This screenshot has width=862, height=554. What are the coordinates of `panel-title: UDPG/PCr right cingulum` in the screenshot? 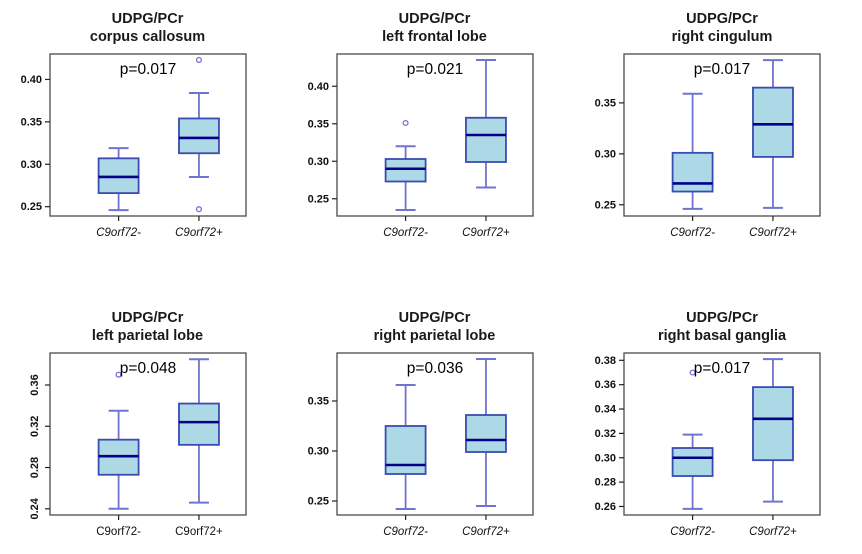 It's located at (718, 23).